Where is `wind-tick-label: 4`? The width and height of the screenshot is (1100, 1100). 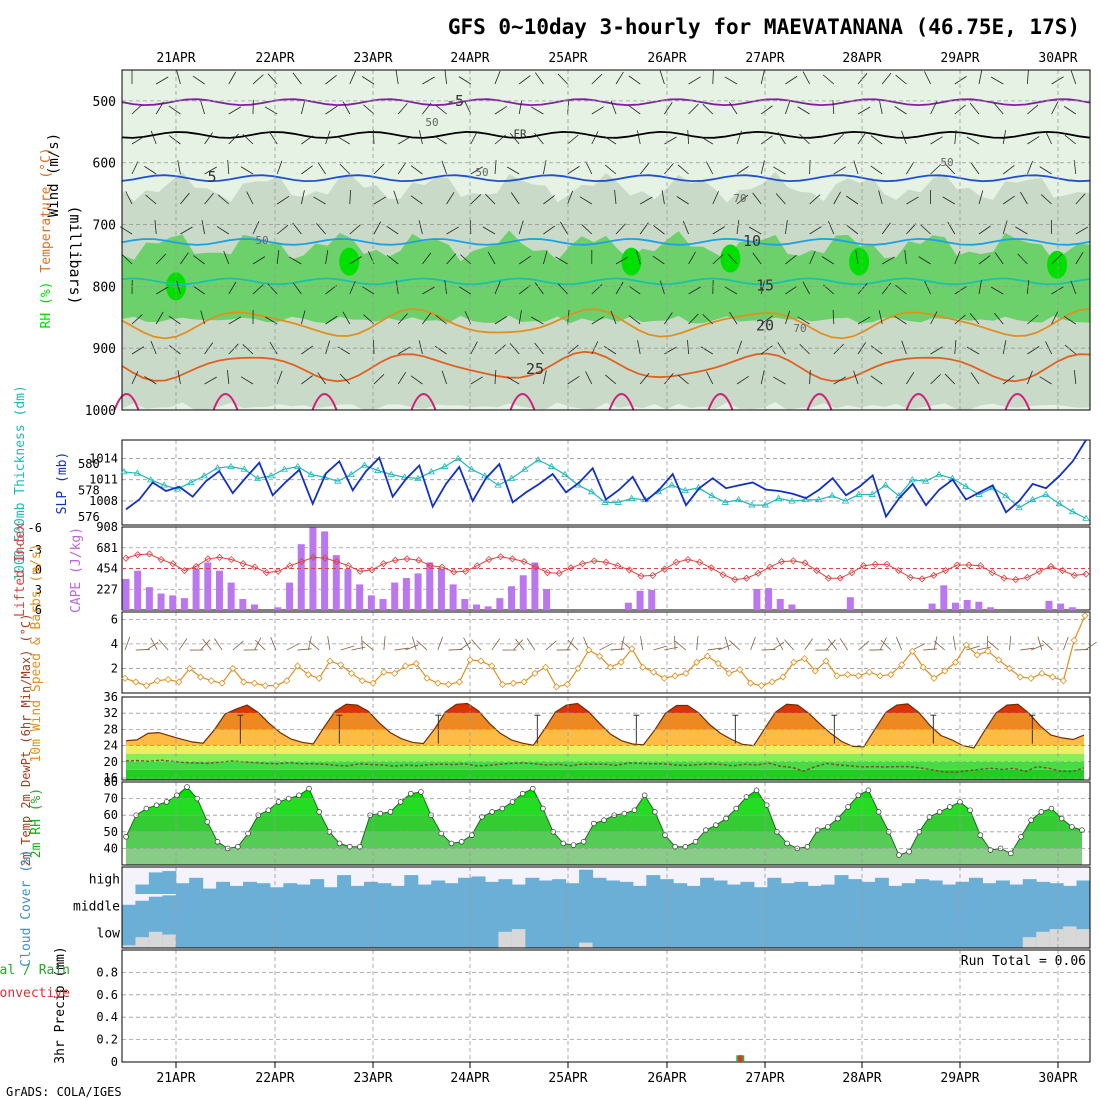 wind-tick-label: 4 is located at coordinates (114, 644).